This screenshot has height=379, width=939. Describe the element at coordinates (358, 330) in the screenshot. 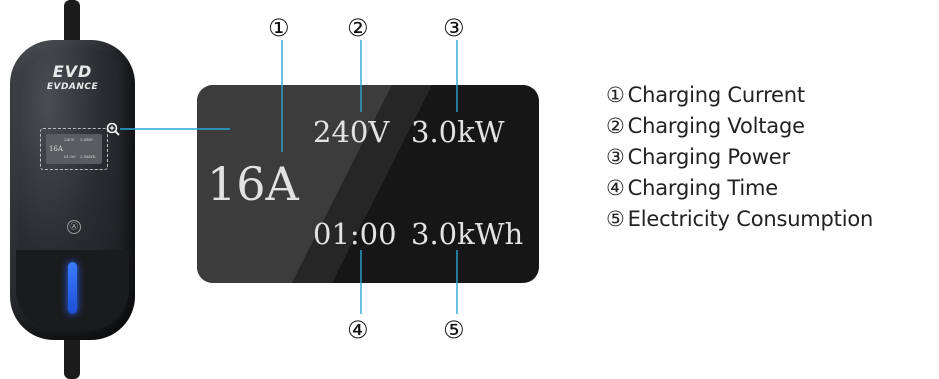

I see `callout-4: ④` at that location.